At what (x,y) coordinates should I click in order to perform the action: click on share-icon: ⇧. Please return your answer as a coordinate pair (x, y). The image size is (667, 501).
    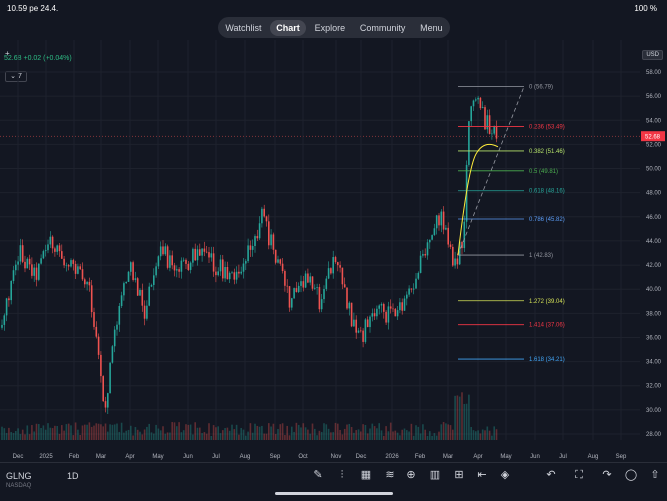
    Looking at the image, I should click on (655, 475).